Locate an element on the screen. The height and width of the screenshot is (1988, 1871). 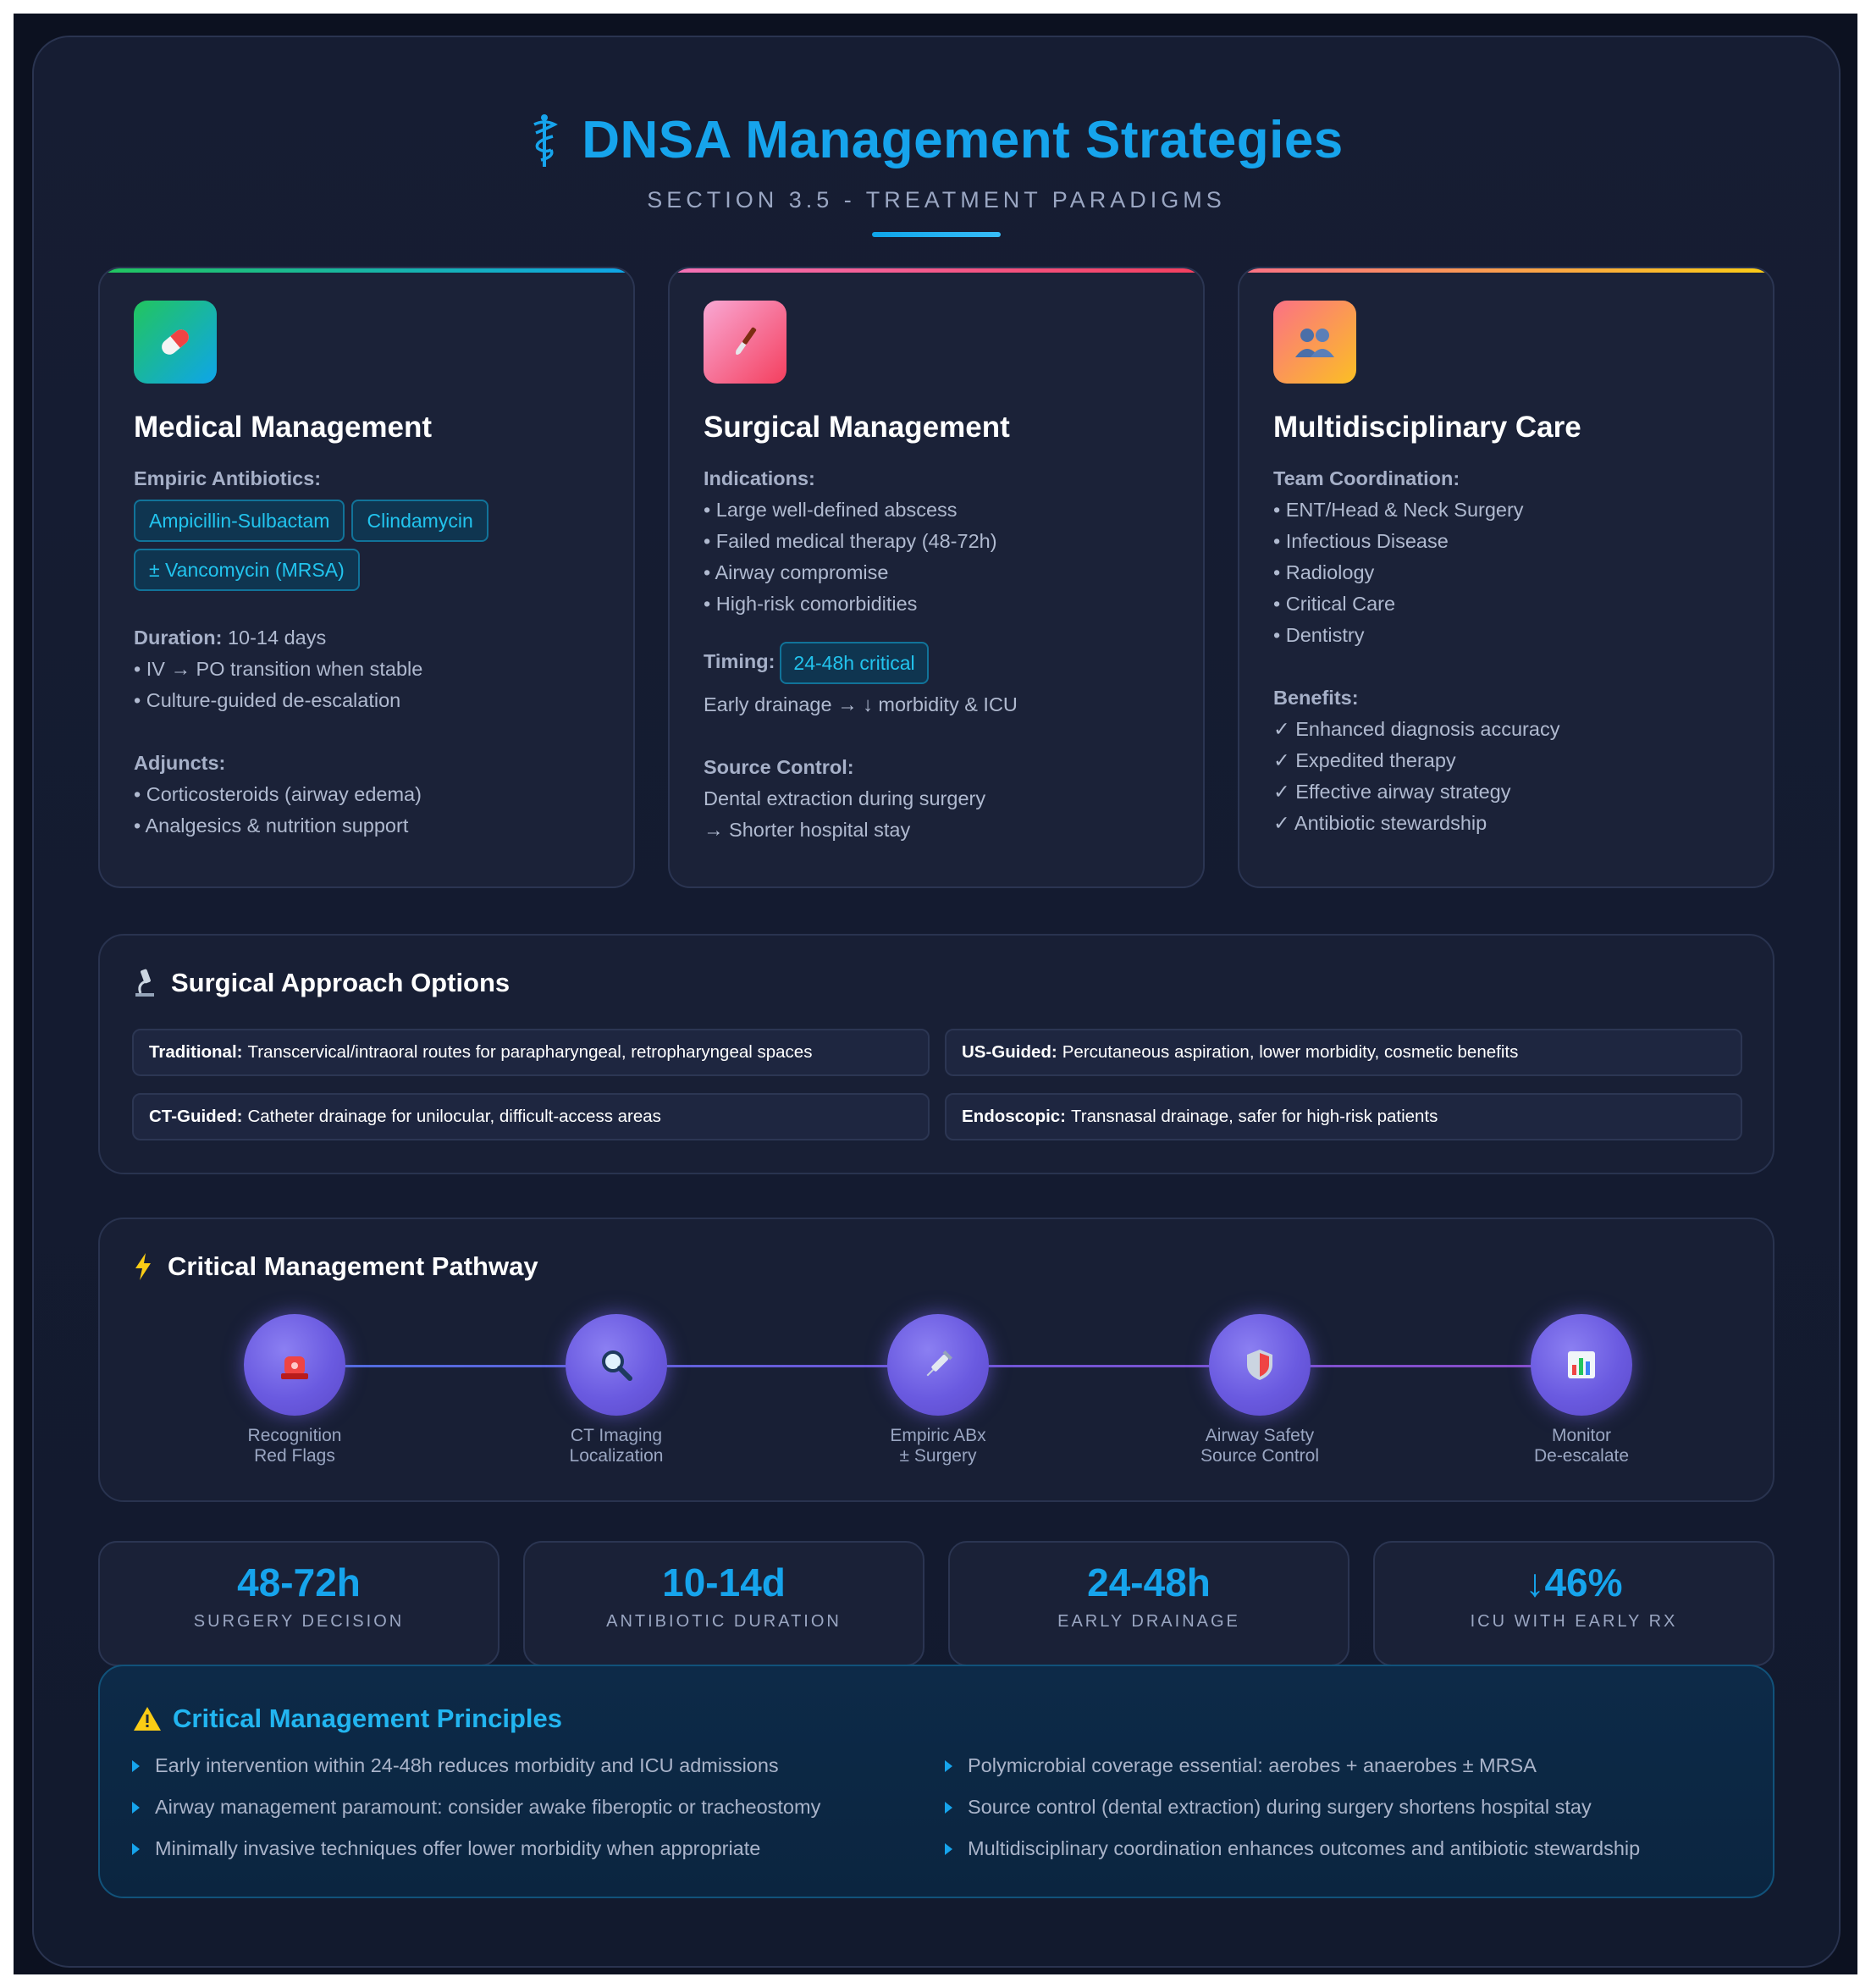
list-item: ✓ Expedited therapy is located at coordinates (1364, 760).